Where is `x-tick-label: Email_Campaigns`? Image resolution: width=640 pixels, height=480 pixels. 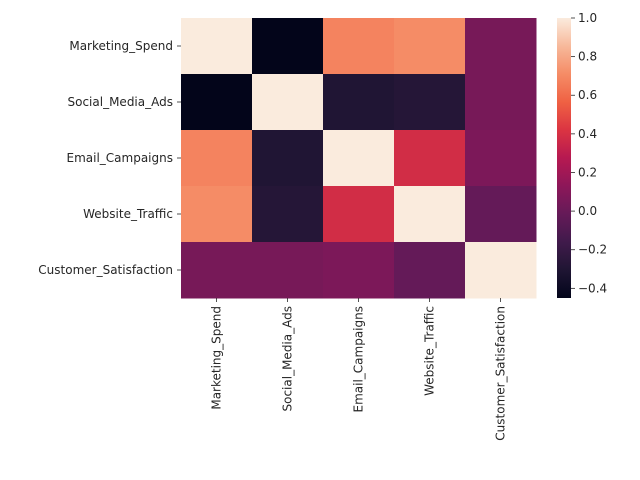
x-tick-label: Email_Campaigns is located at coordinates (359, 359).